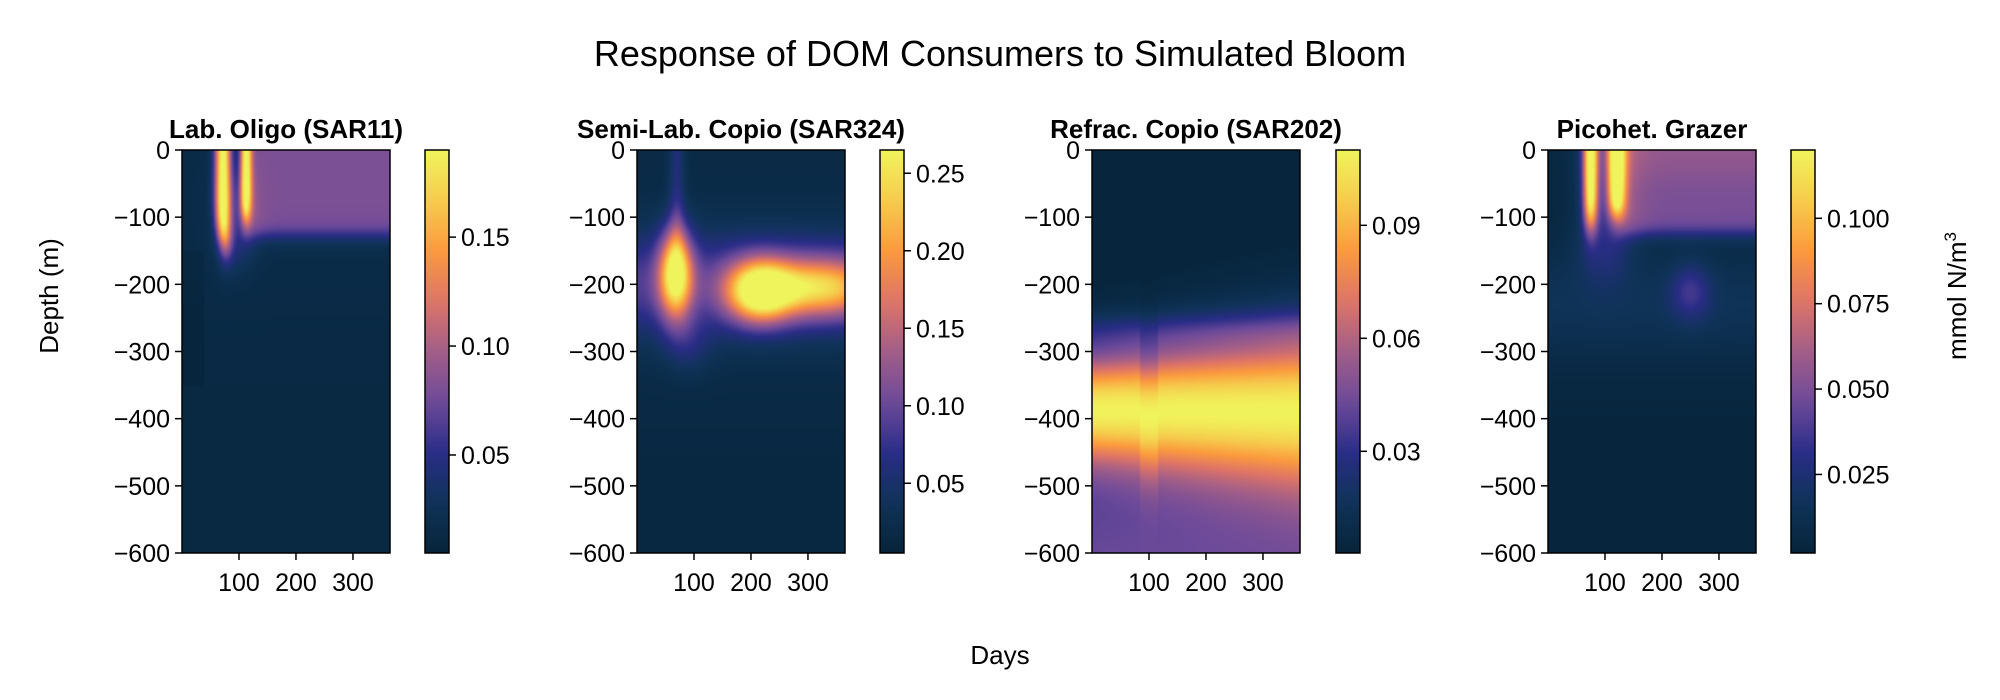 The width and height of the screenshot is (2000, 700). Describe the element at coordinates (741, 129) in the screenshot. I see `panel-title: Semi-Lab. Copio (SAR324)` at that location.